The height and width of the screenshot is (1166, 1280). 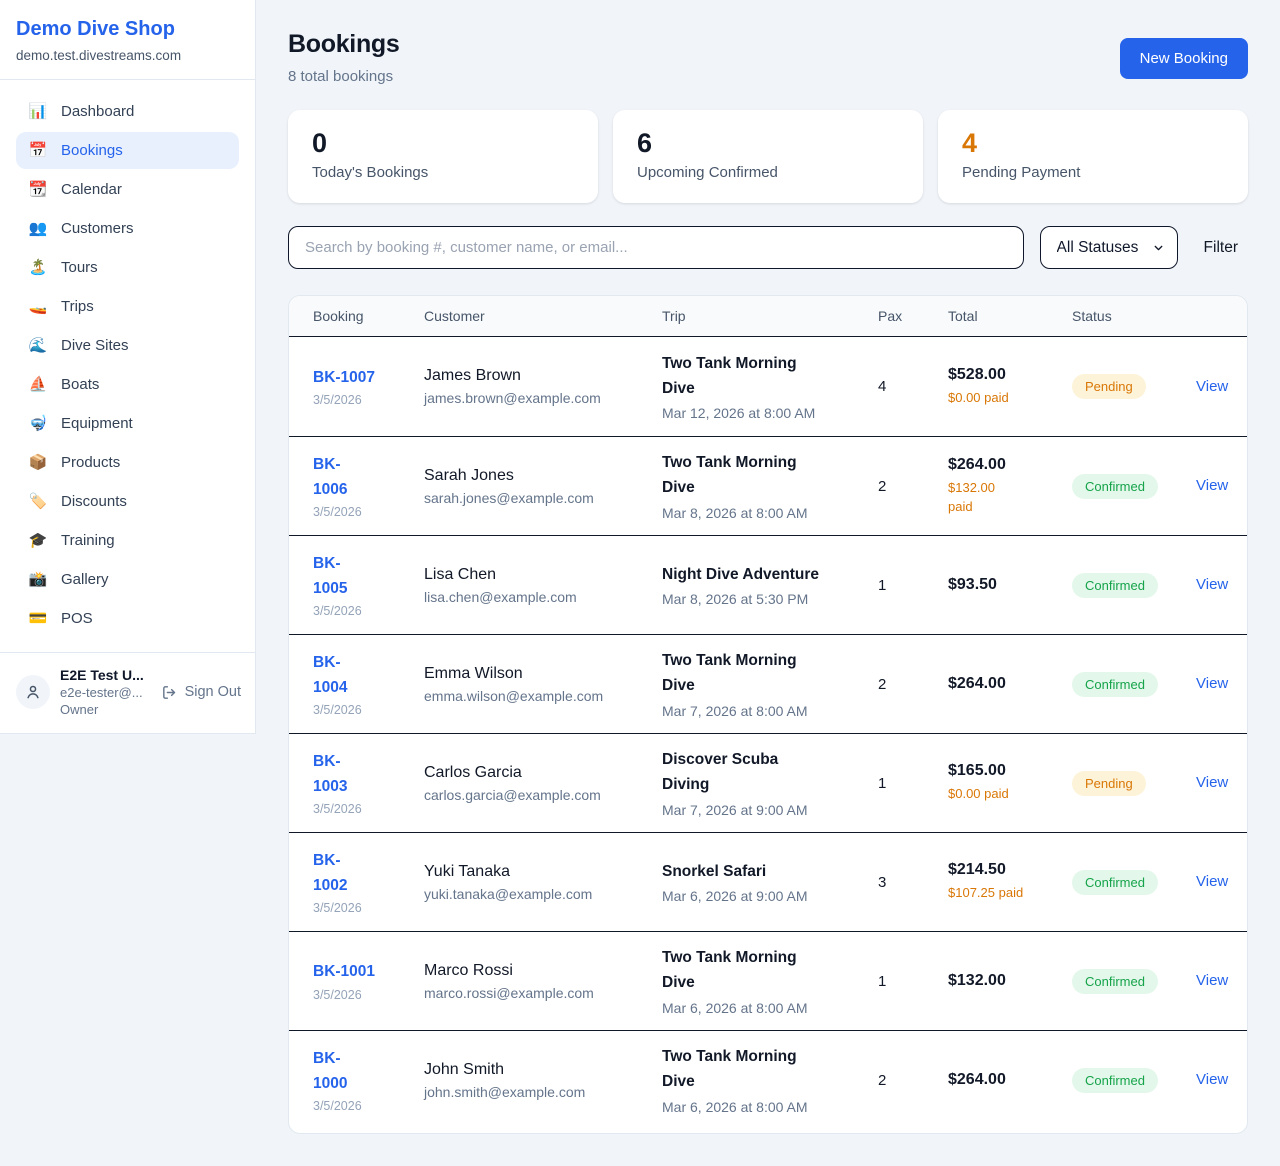 What do you see at coordinates (338, 316) in the screenshot?
I see `column-header-booking: Booking` at bounding box center [338, 316].